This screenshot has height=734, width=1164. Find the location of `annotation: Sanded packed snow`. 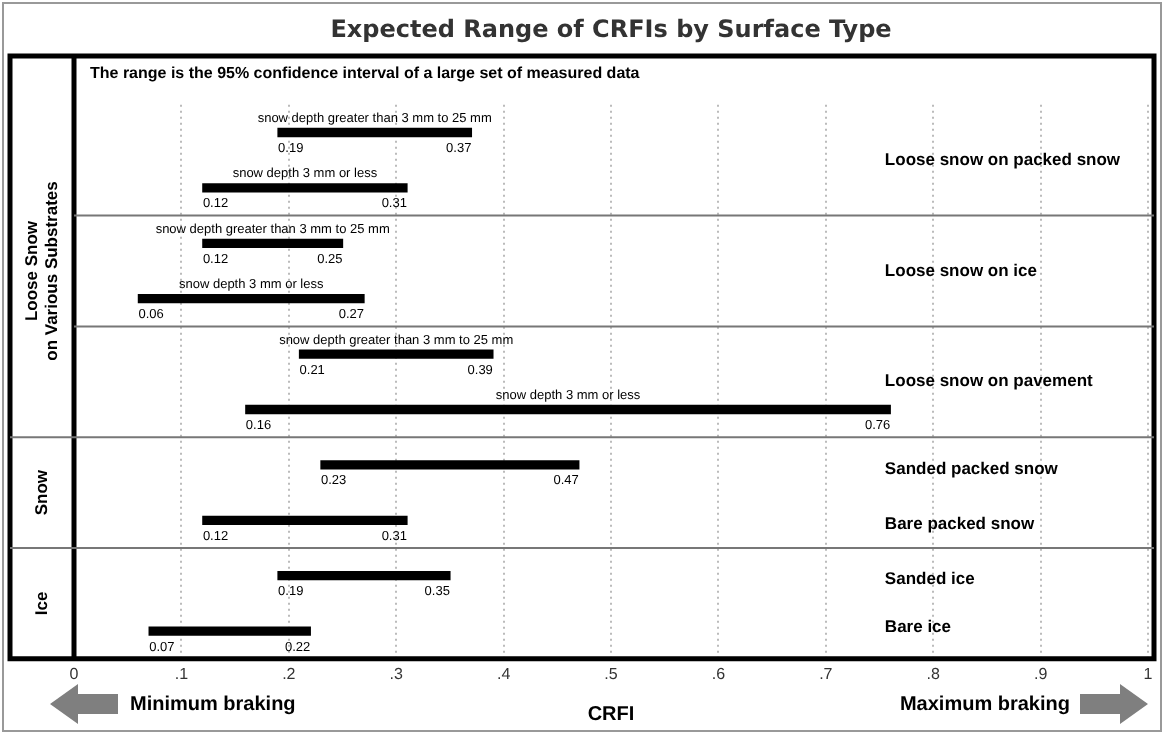

annotation: Sanded packed snow is located at coordinates (971, 467).